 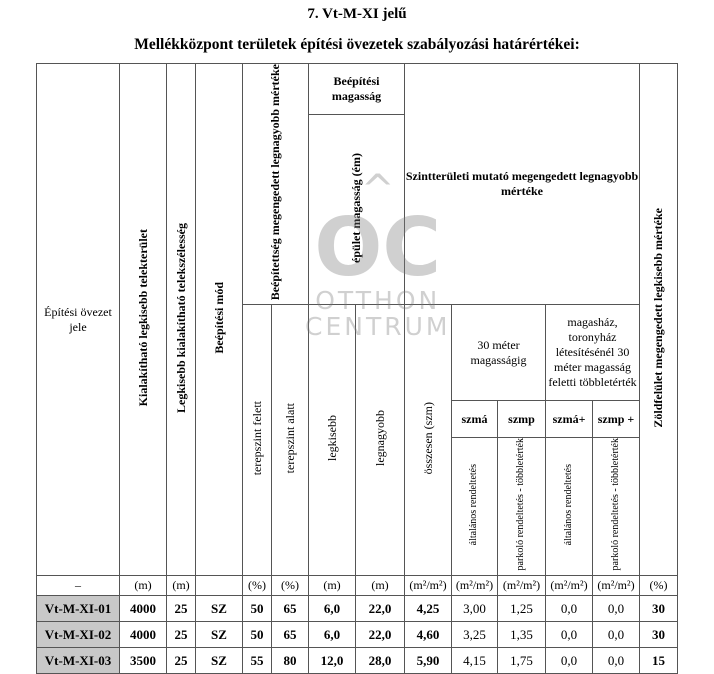 I want to click on header-zone: Építési övezet jele, so click(x=78, y=319).